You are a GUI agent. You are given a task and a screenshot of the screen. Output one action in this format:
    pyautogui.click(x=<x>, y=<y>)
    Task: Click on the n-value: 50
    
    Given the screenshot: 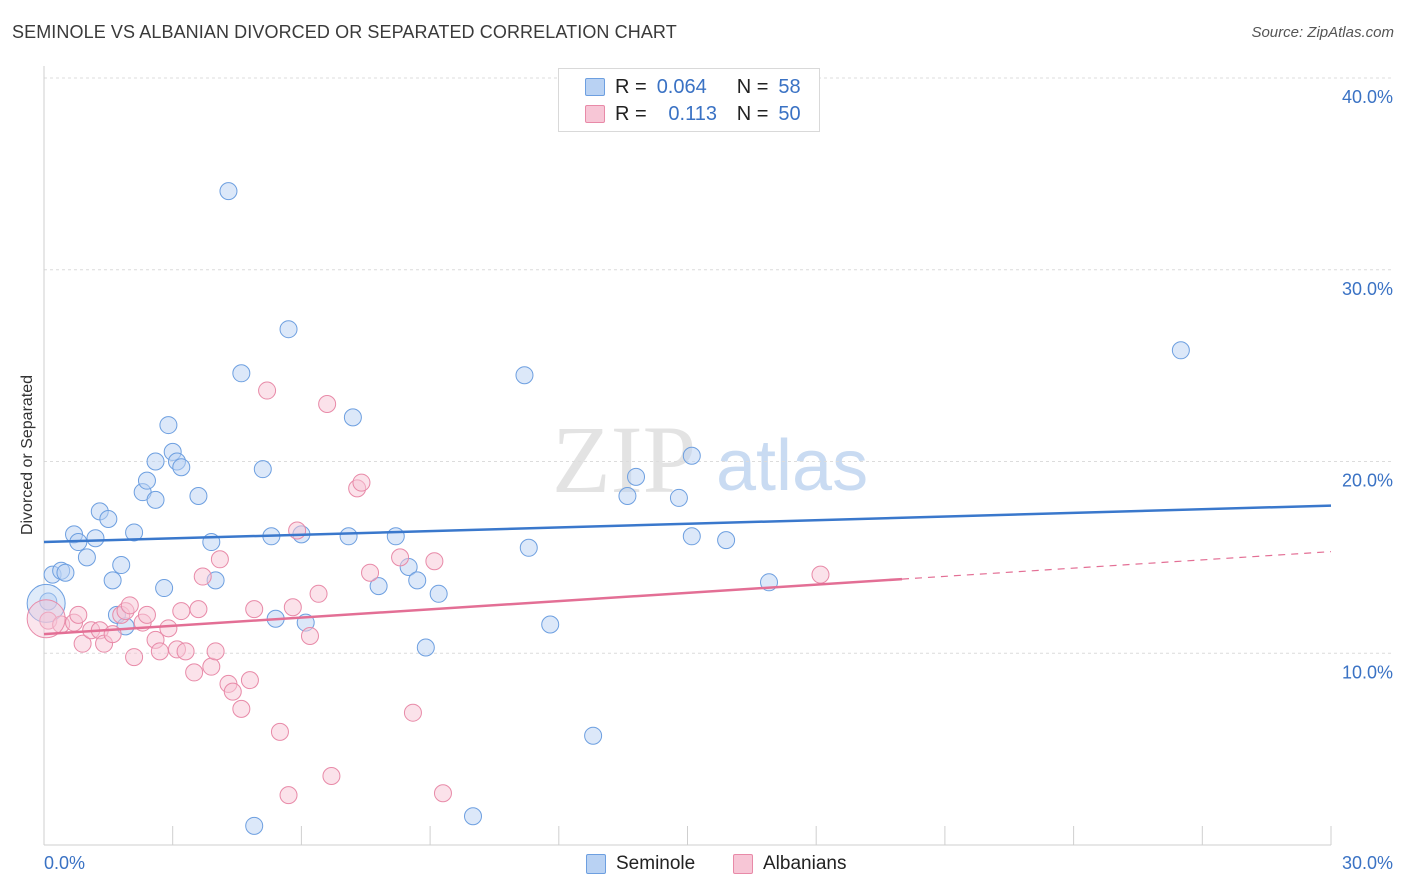 What is the action you would take?
    pyautogui.click(x=789, y=113)
    